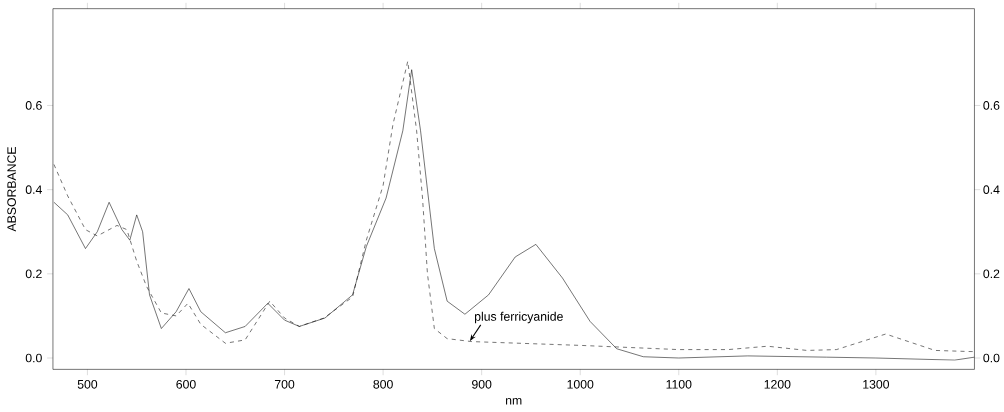 This screenshot has height=412, width=1004. Describe the element at coordinates (186, 384) in the screenshot. I see `x-tick-label: 600` at that location.